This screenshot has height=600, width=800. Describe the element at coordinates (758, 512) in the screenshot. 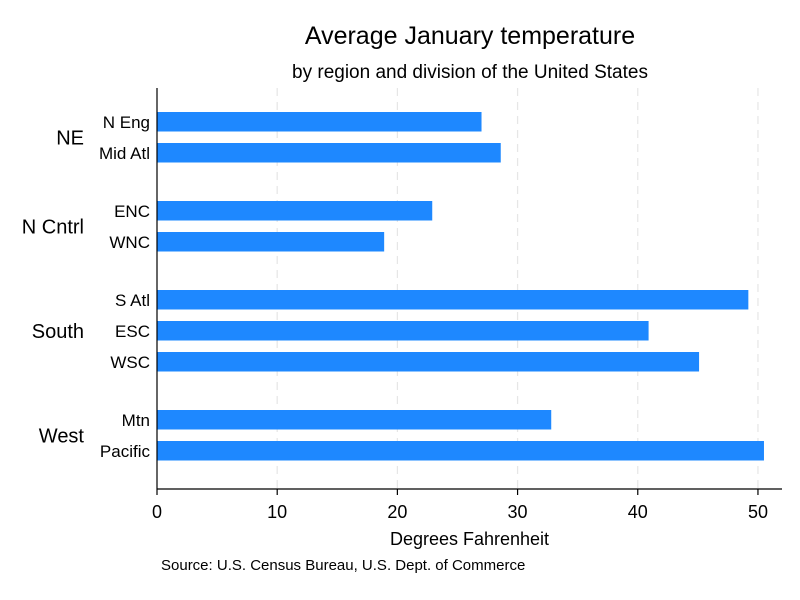

I see `x-tick-label: 50` at that location.